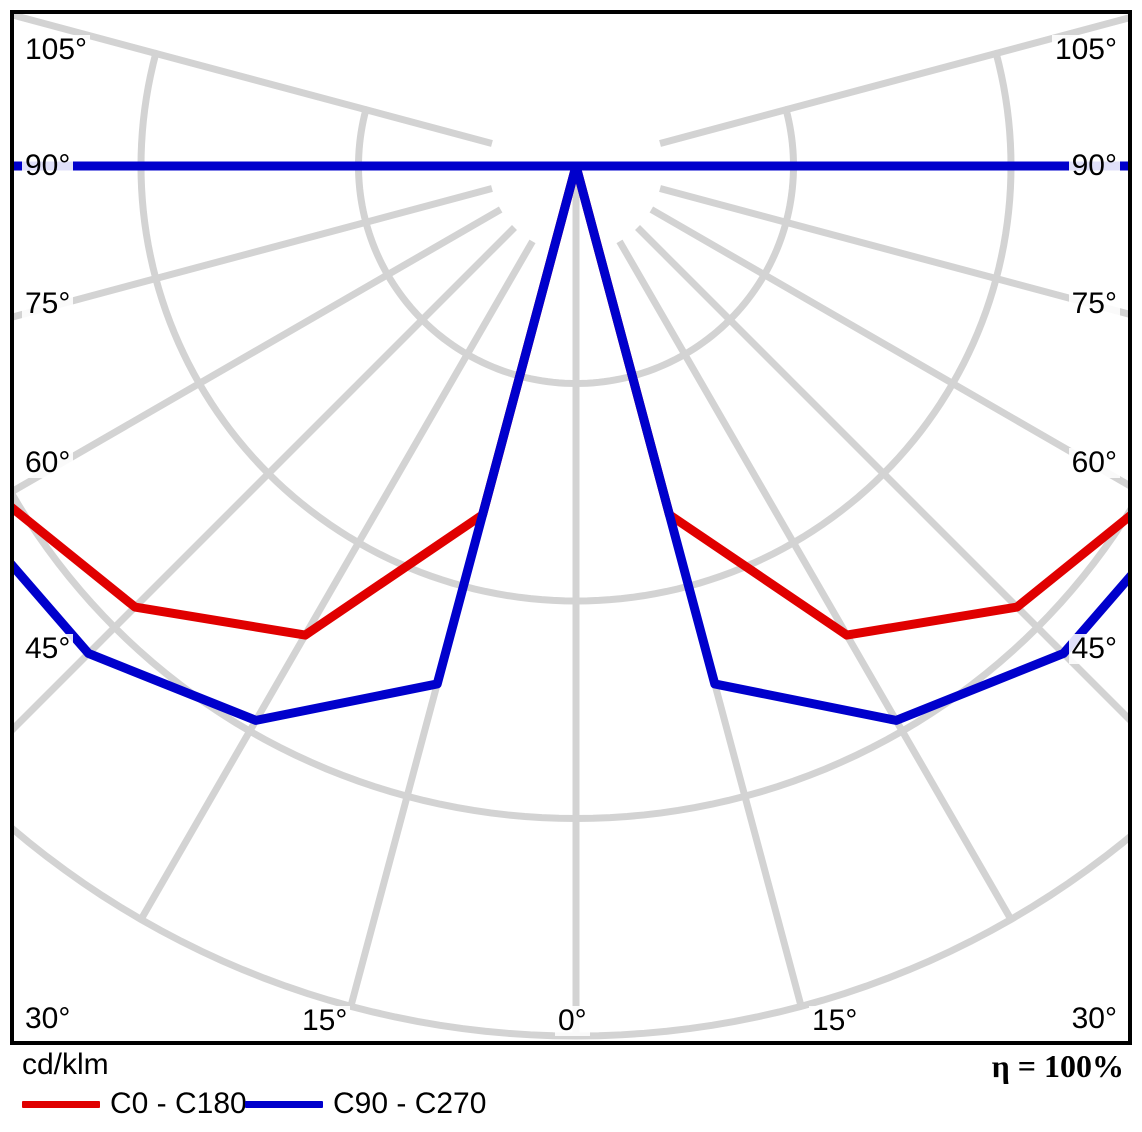 The image size is (1142, 1132). I want to click on angle-label-bottom-30-left: 30°, so click(48, 1019).